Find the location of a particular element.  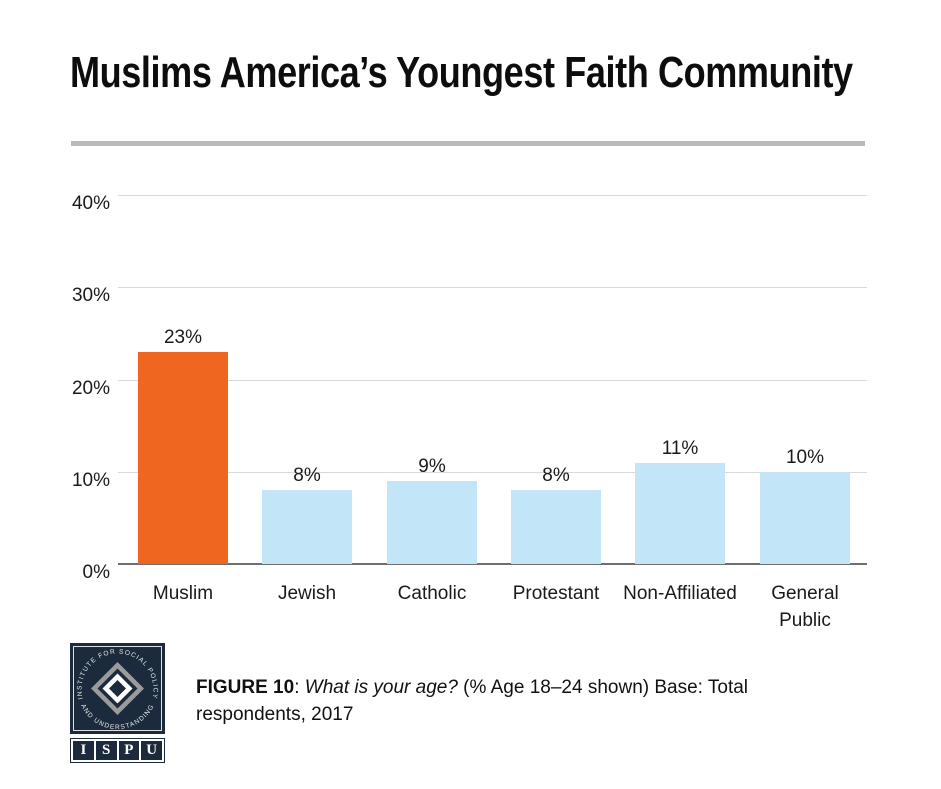

y-tick-label-10: 10% is located at coordinates (90, 480).